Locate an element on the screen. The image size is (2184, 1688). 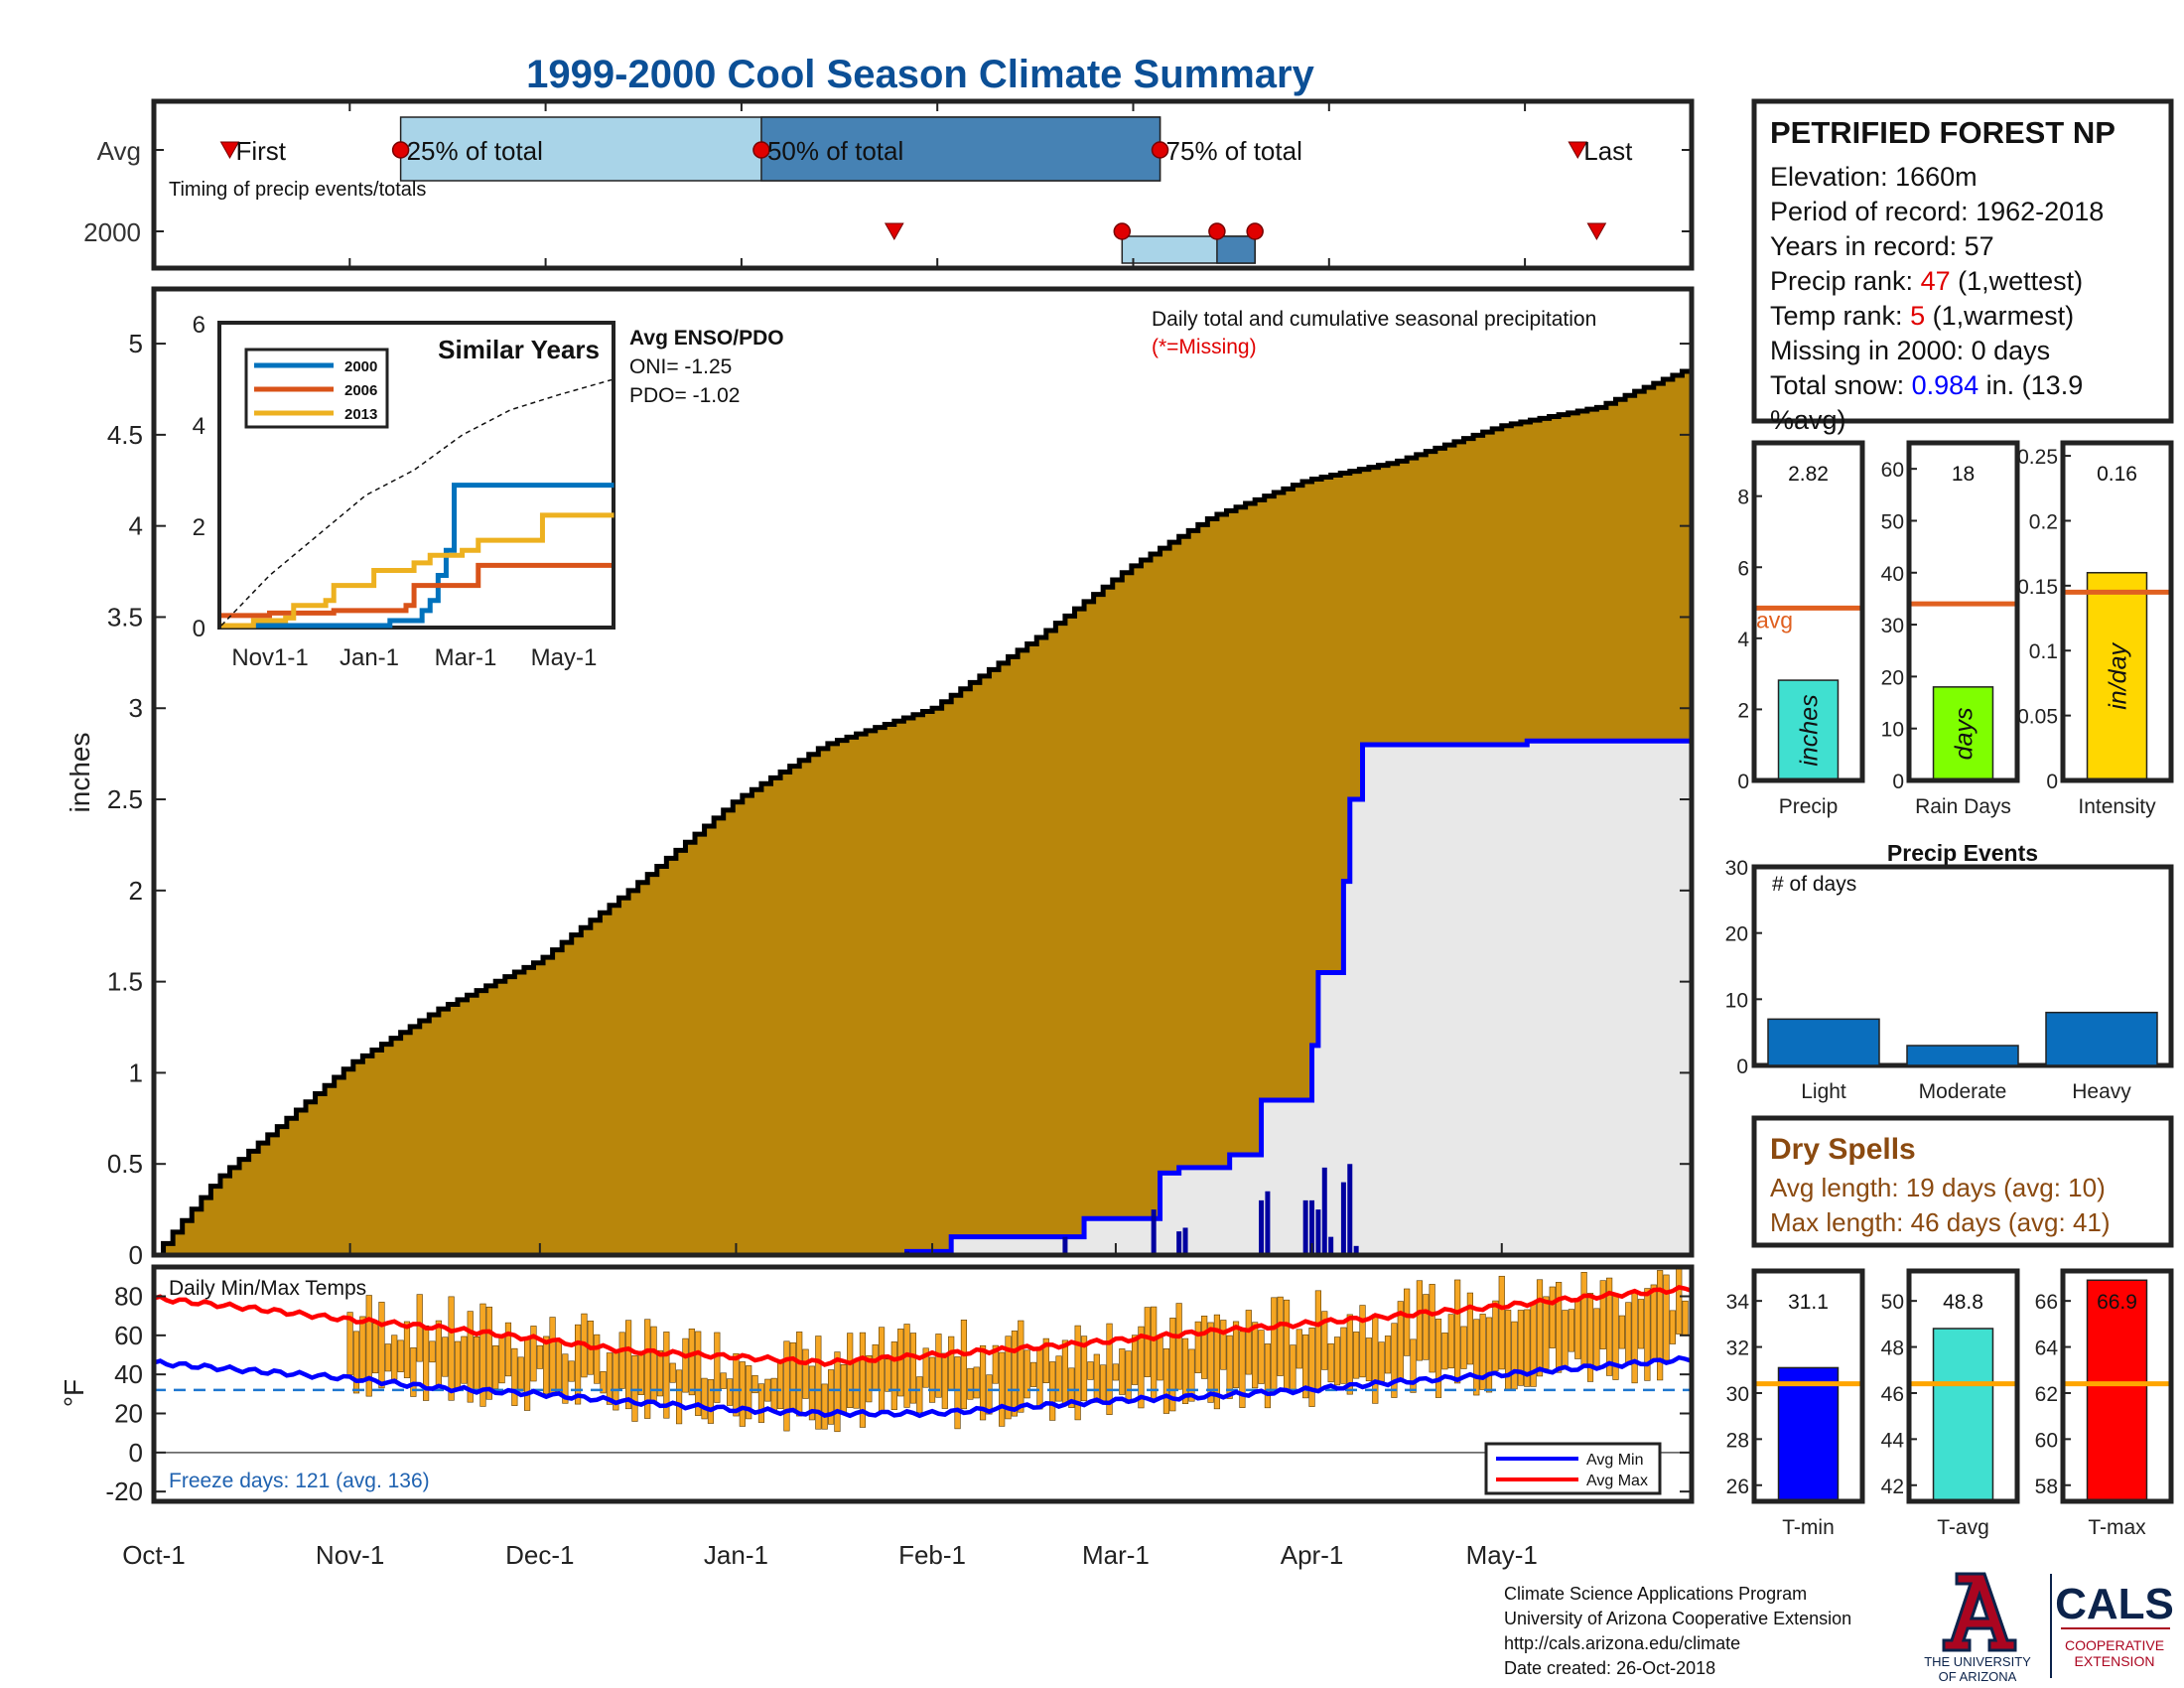
similar-years-avg-line is located at coordinates (416, 502).